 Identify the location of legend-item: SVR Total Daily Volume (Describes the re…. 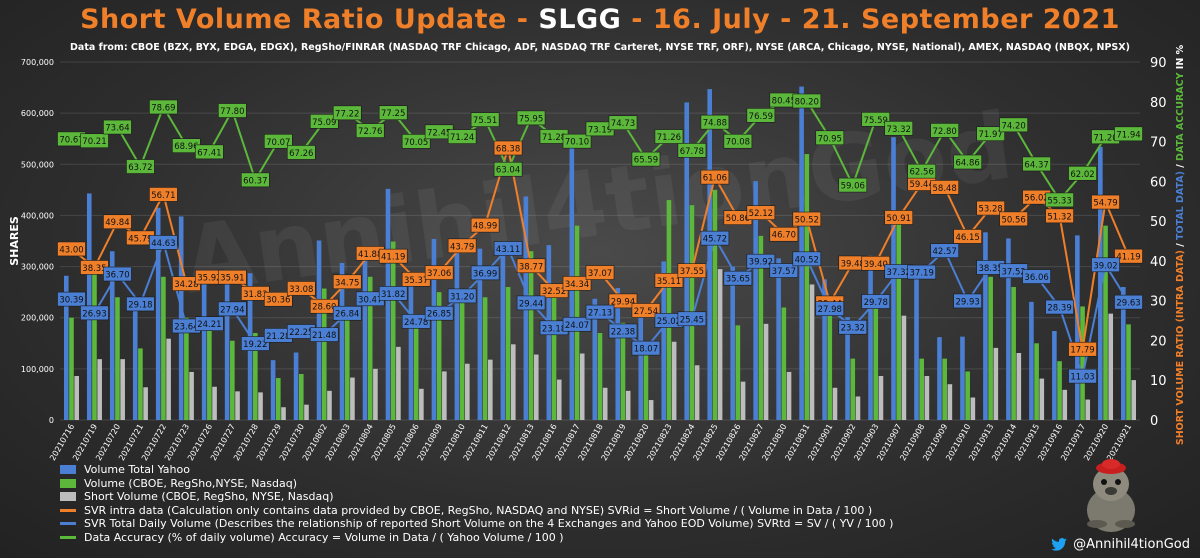
(510, 524).